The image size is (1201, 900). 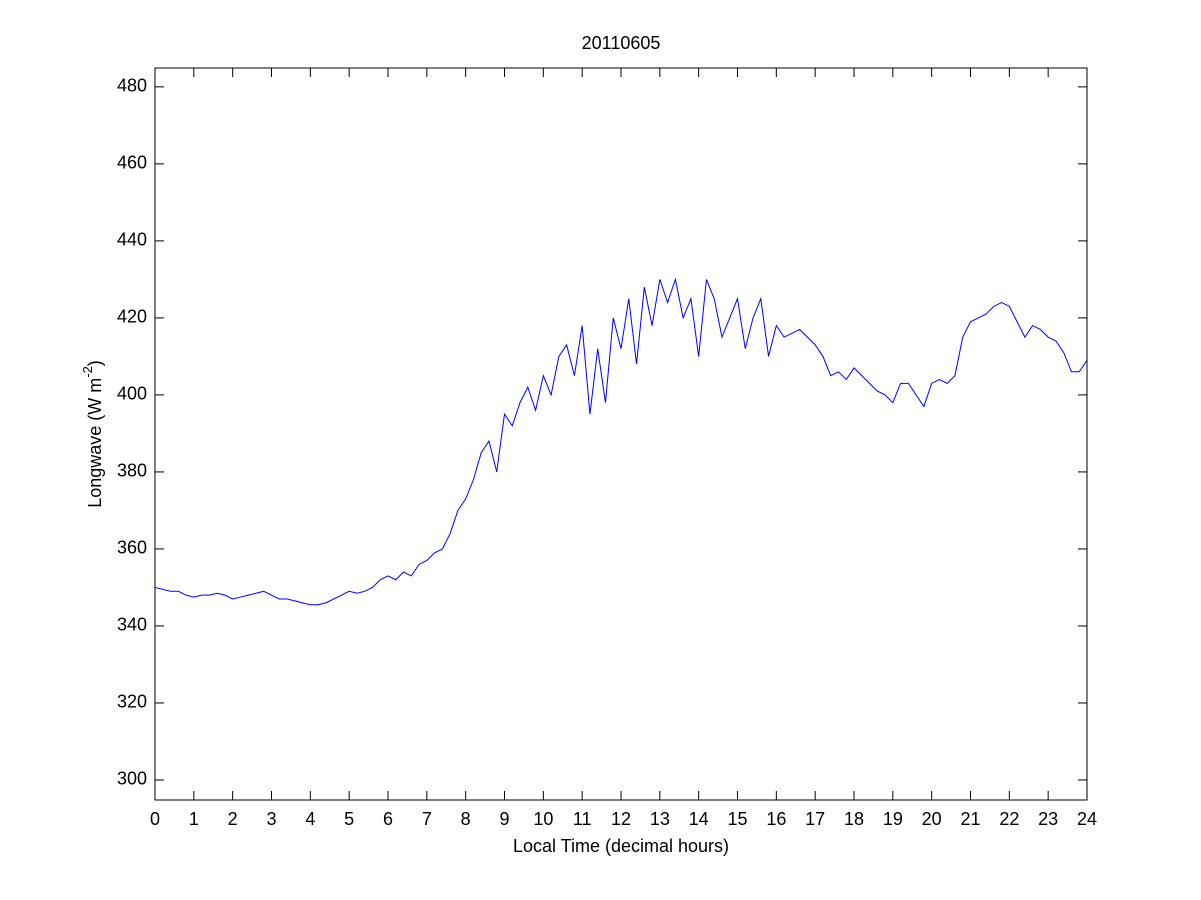 I want to click on x-tick-label: 17, so click(x=815, y=819).